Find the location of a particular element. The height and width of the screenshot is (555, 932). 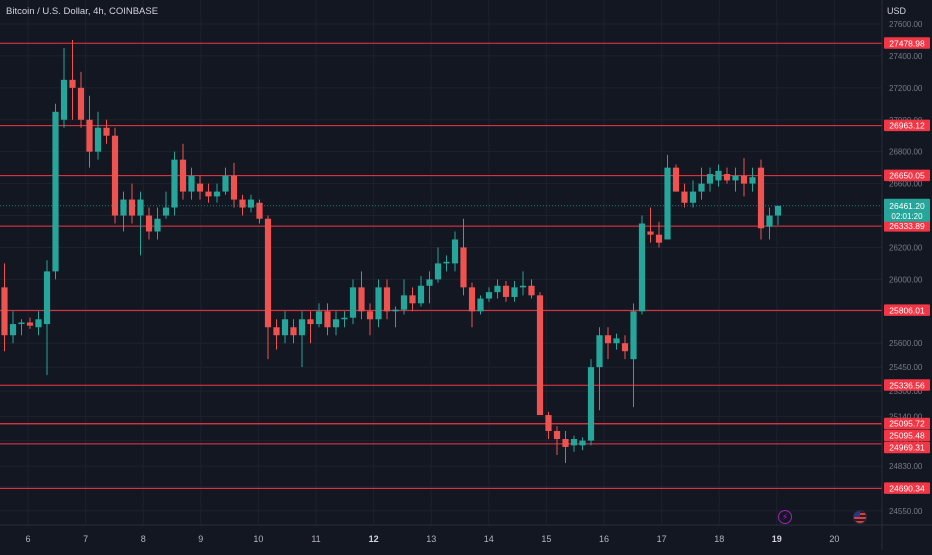

currency-label: USD is located at coordinates (896, 11).